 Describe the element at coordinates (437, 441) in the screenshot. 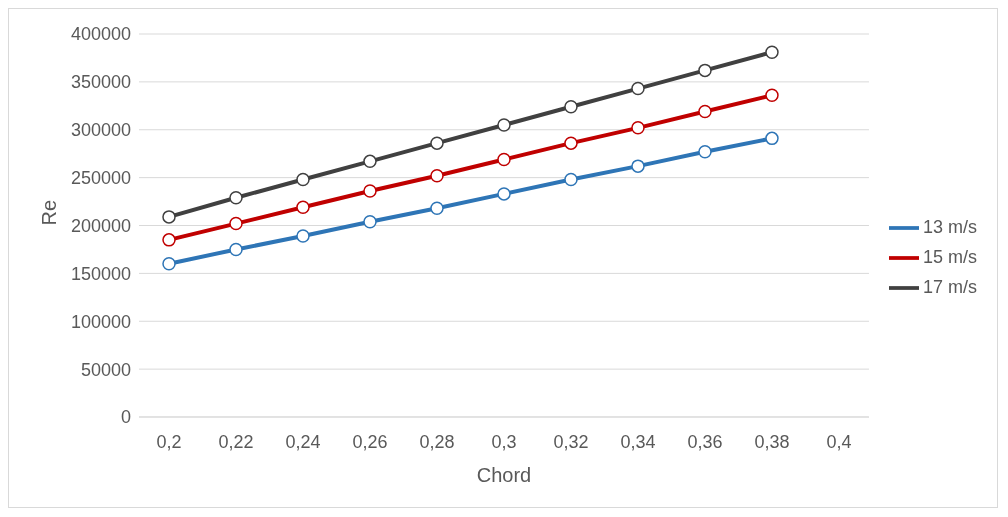

I see `x-tick-label: 0,28` at that location.